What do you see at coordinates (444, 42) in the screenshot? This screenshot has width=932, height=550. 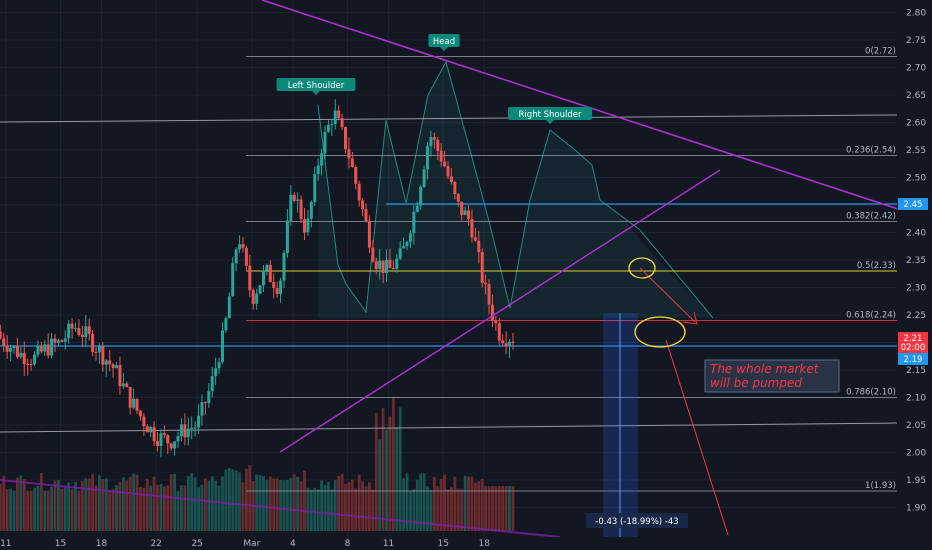 I see `head-label: Head` at bounding box center [444, 42].